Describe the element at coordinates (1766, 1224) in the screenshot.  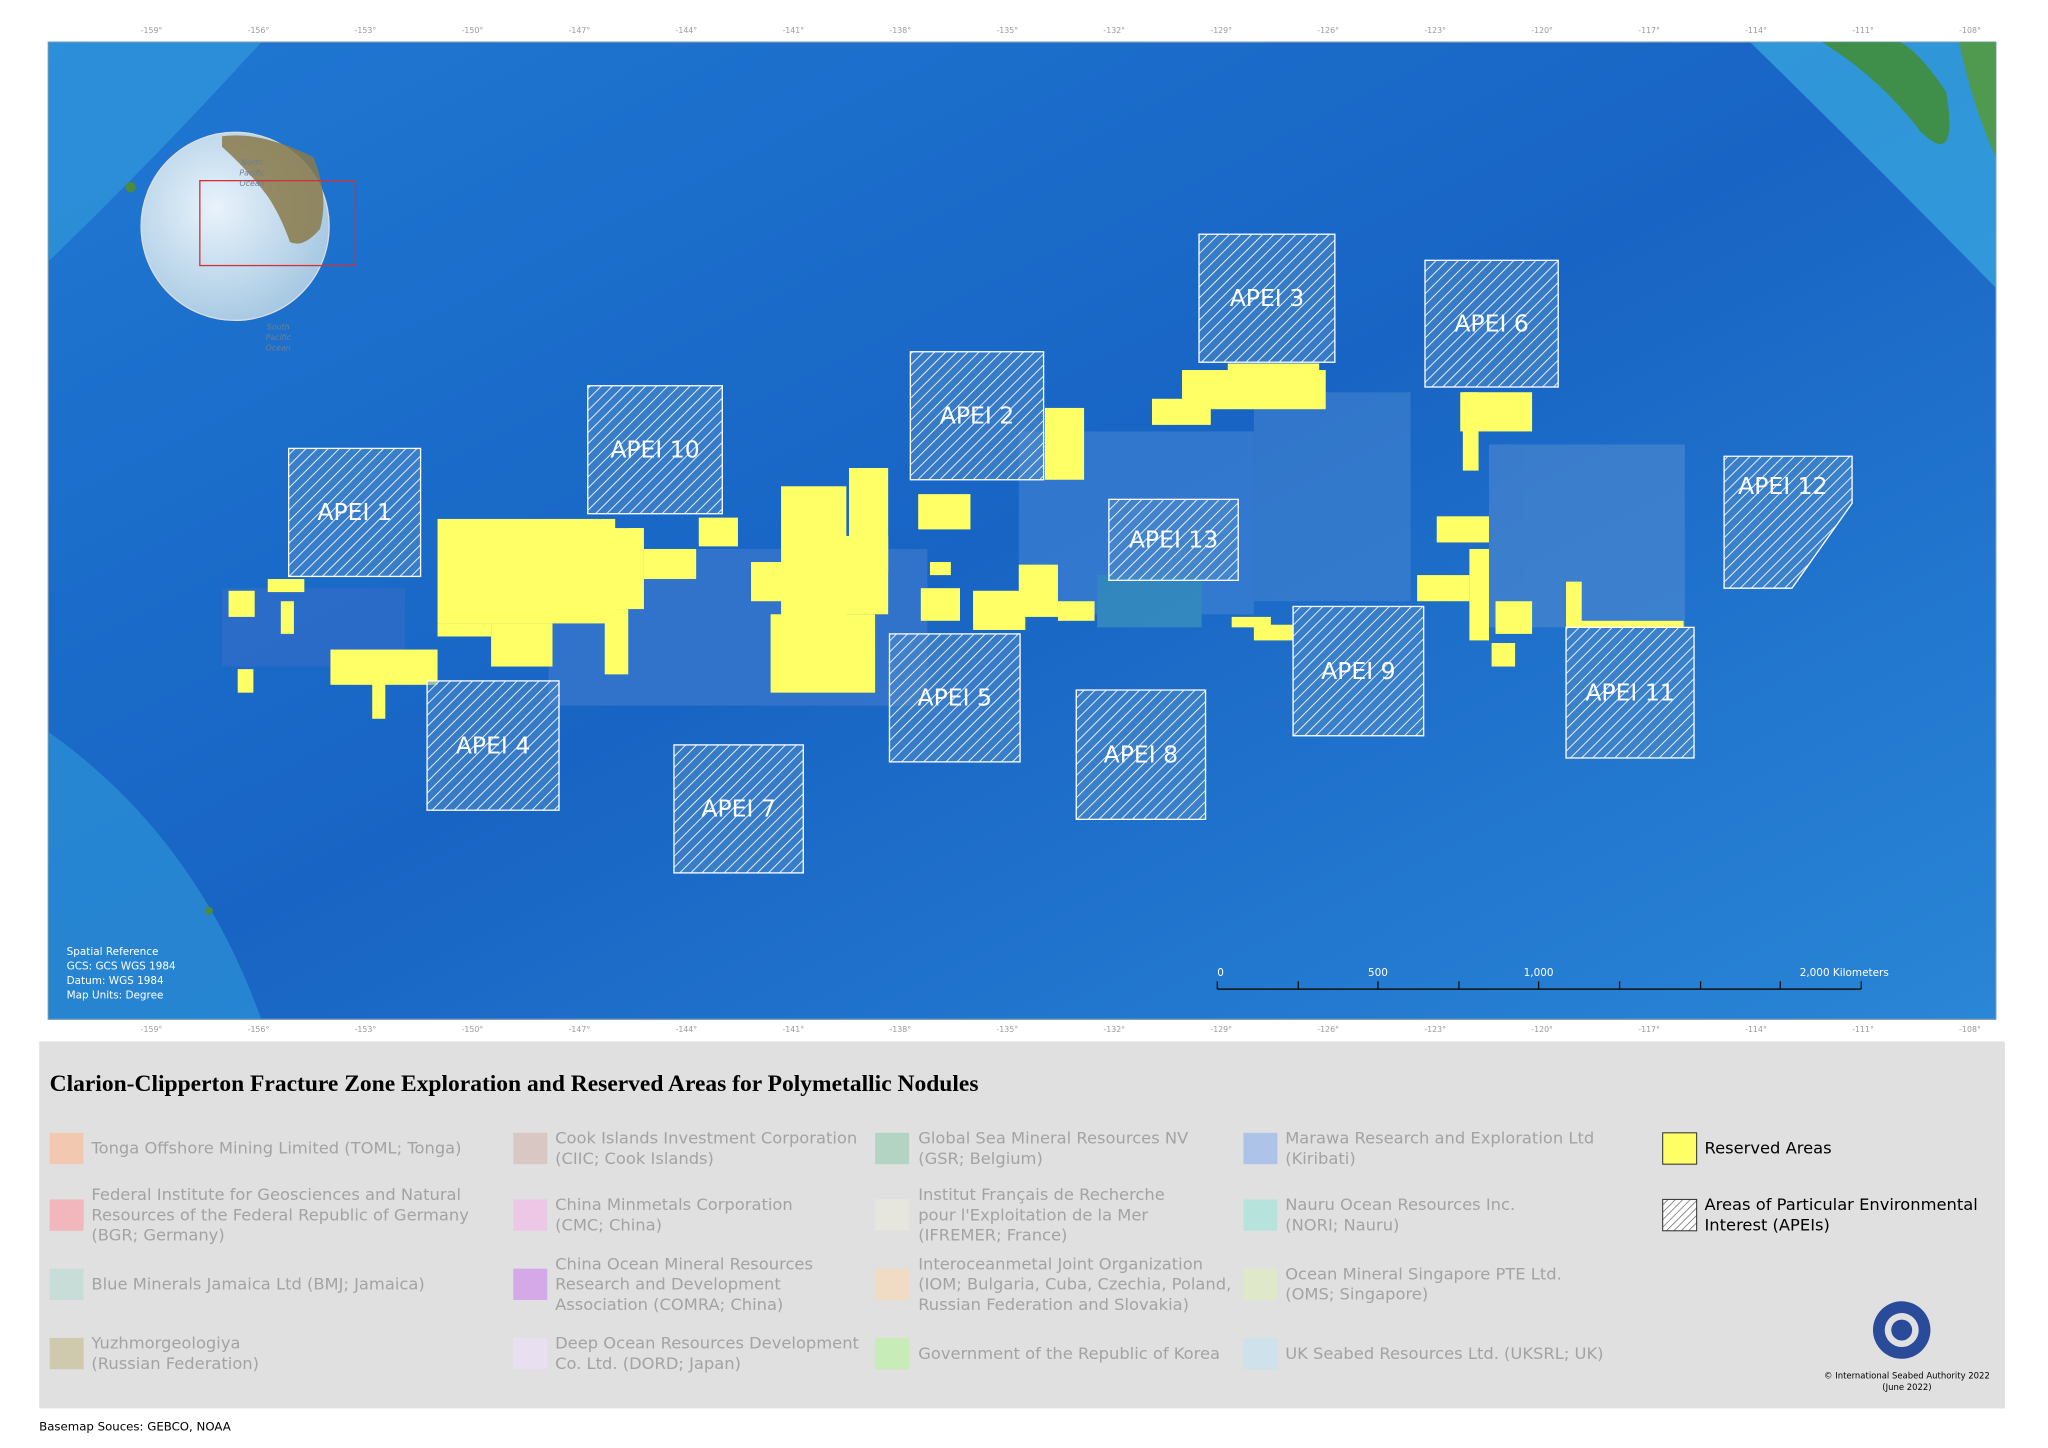
I see `legend-label-line: Interest (APEIs)` at that location.